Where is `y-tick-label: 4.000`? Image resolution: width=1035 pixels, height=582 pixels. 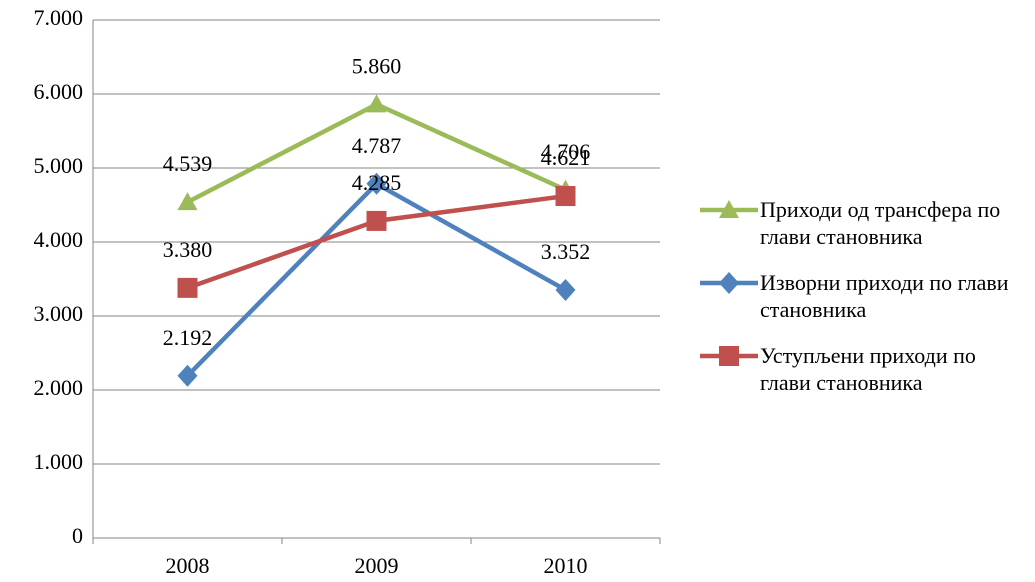
y-tick-label: 4.000 is located at coordinates (59, 239).